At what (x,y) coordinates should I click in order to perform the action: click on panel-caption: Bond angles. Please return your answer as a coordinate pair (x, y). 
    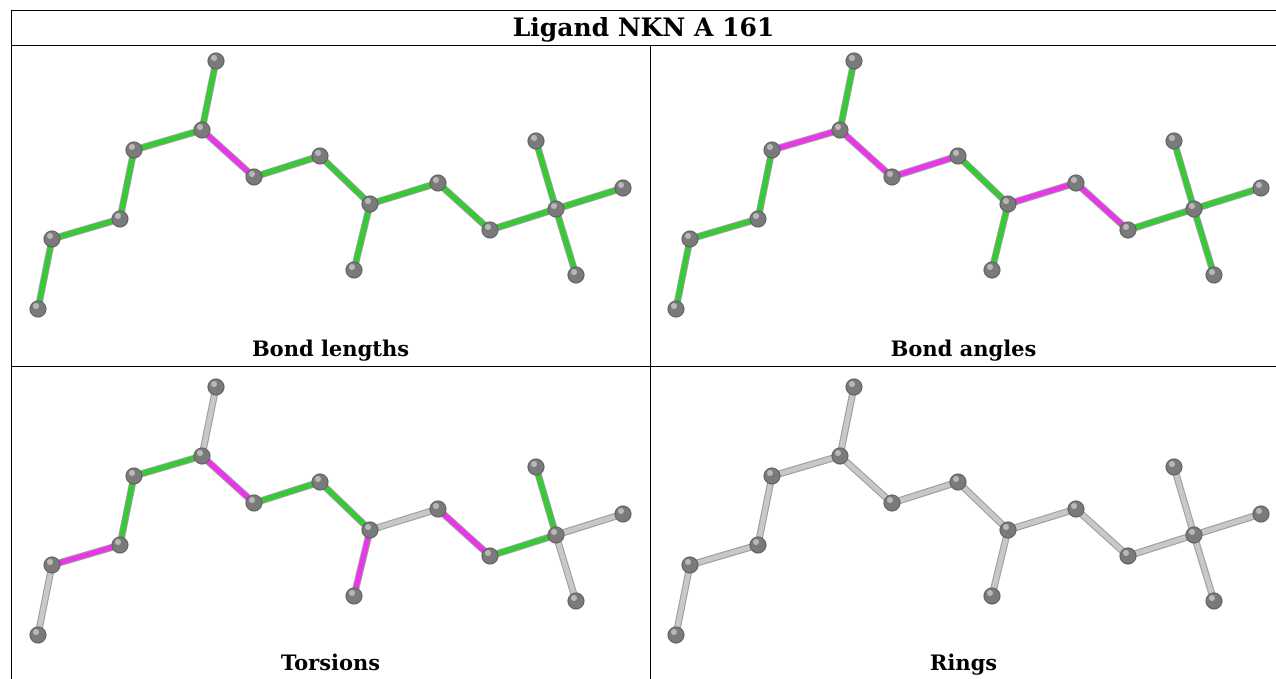
    Looking at the image, I should click on (963, 348).